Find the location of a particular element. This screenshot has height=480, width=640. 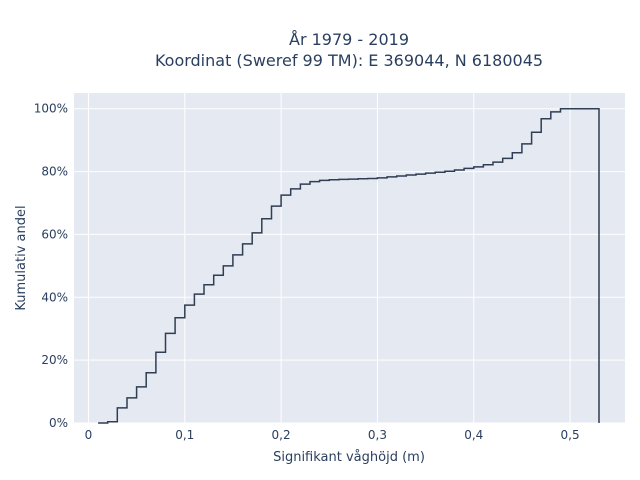

x-tick-label: 0,2 is located at coordinates (281, 435).